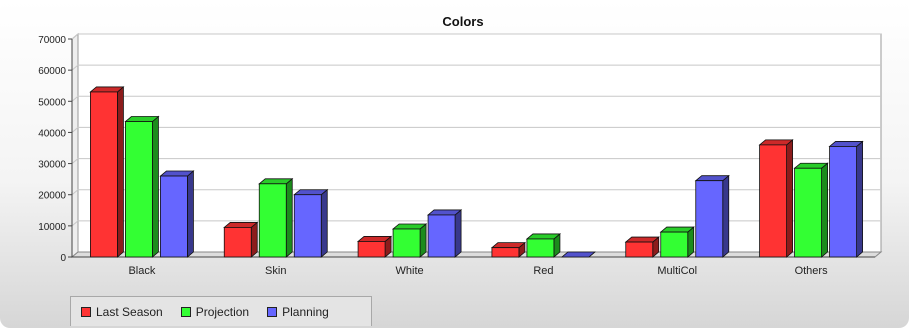 This screenshot has width=913, height=328. What do you see at coordinates (52, 165) in the screenshot?
I see `y-tick-label: 30000` at bounding box center [52, 165].